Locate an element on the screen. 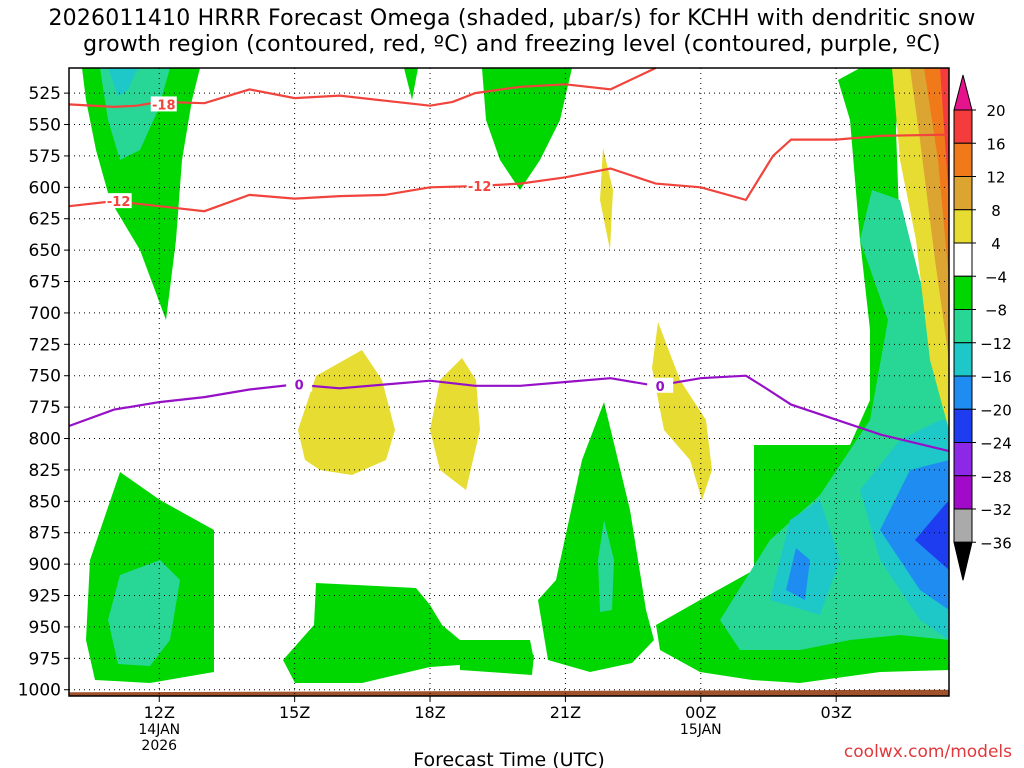 Image resolution: width=1024 pixels, height=768 pixels. y-tick-label: 625 is located at coordinates (45, 220).